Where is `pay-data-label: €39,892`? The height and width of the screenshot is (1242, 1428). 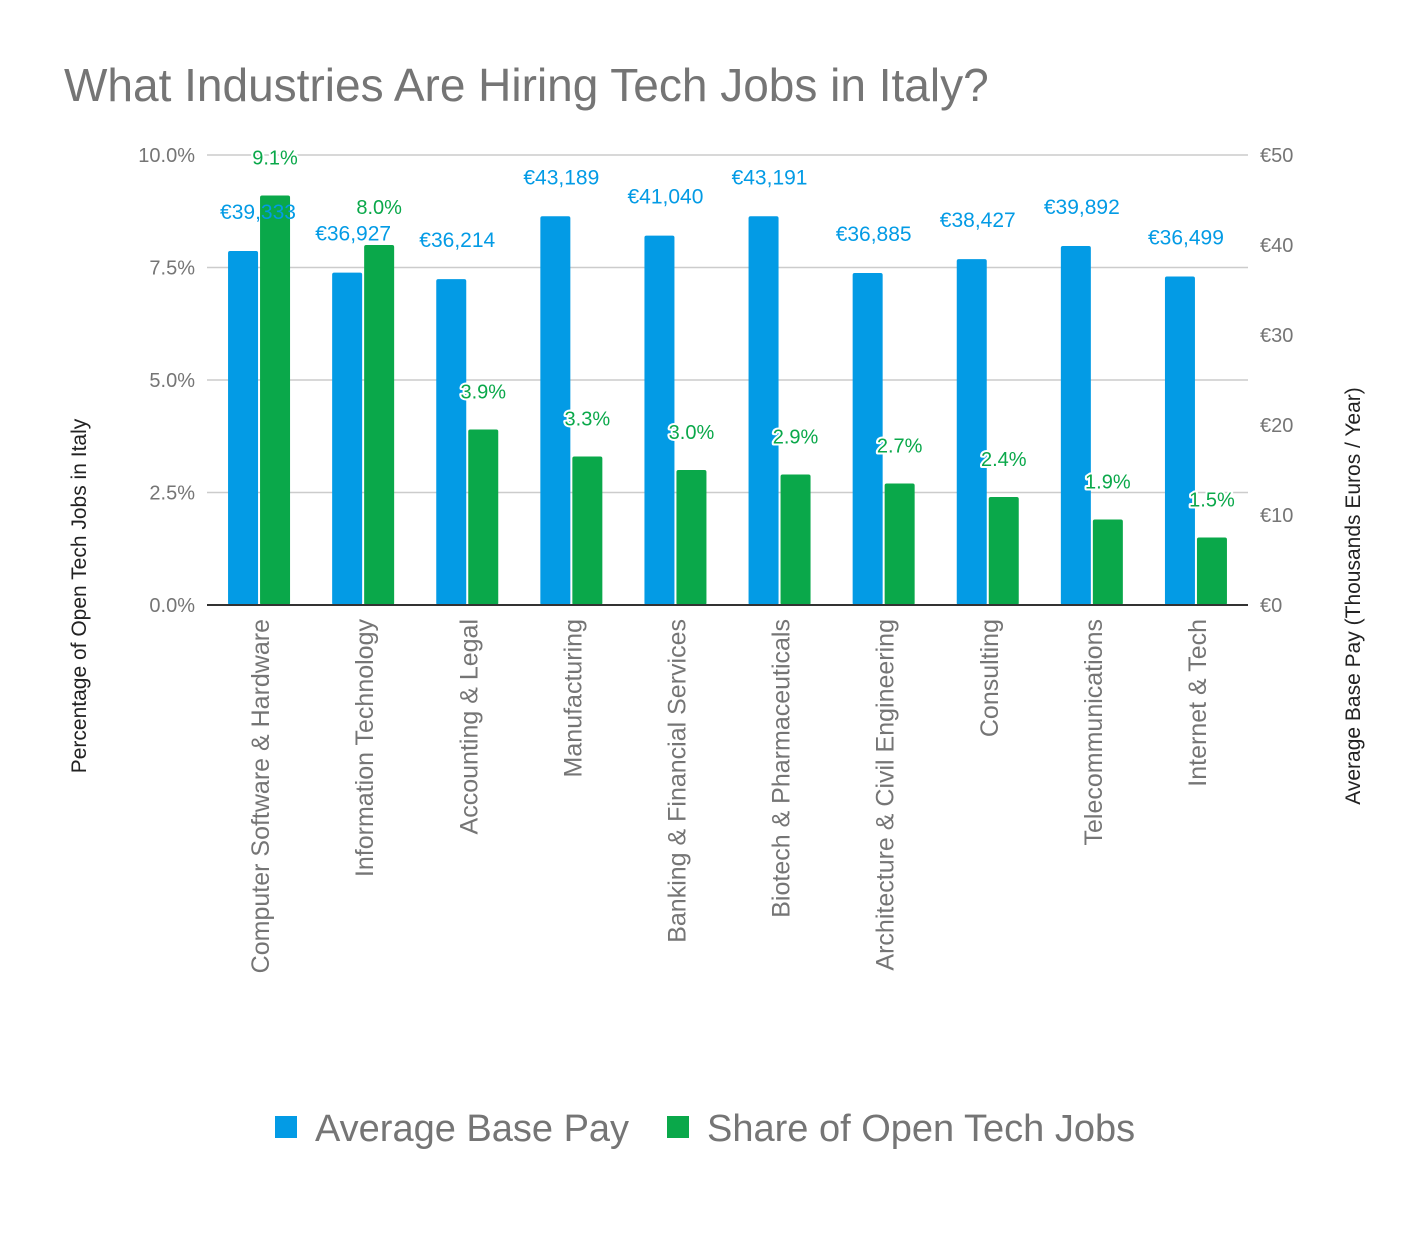 pay-data-label: €39,892 is located at coordinates (1082, 207).